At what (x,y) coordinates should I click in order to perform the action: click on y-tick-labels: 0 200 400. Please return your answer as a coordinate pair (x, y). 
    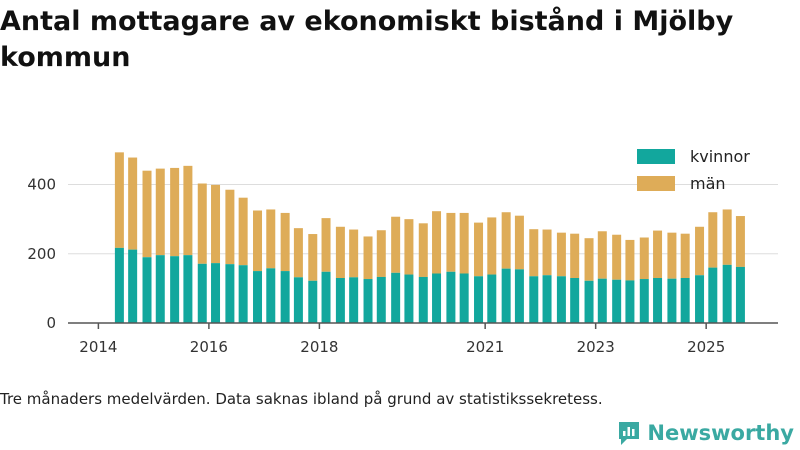
    Looking at the image, I should click on (41, 254).